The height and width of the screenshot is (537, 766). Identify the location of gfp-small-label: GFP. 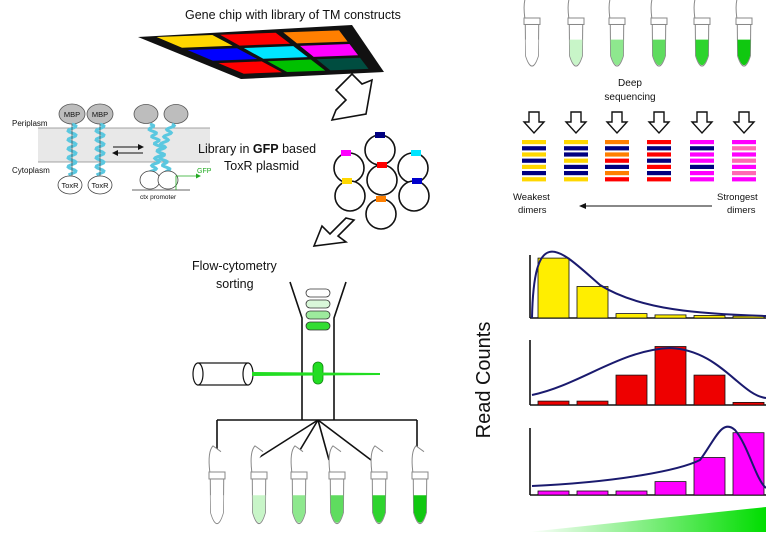
(204, 171).